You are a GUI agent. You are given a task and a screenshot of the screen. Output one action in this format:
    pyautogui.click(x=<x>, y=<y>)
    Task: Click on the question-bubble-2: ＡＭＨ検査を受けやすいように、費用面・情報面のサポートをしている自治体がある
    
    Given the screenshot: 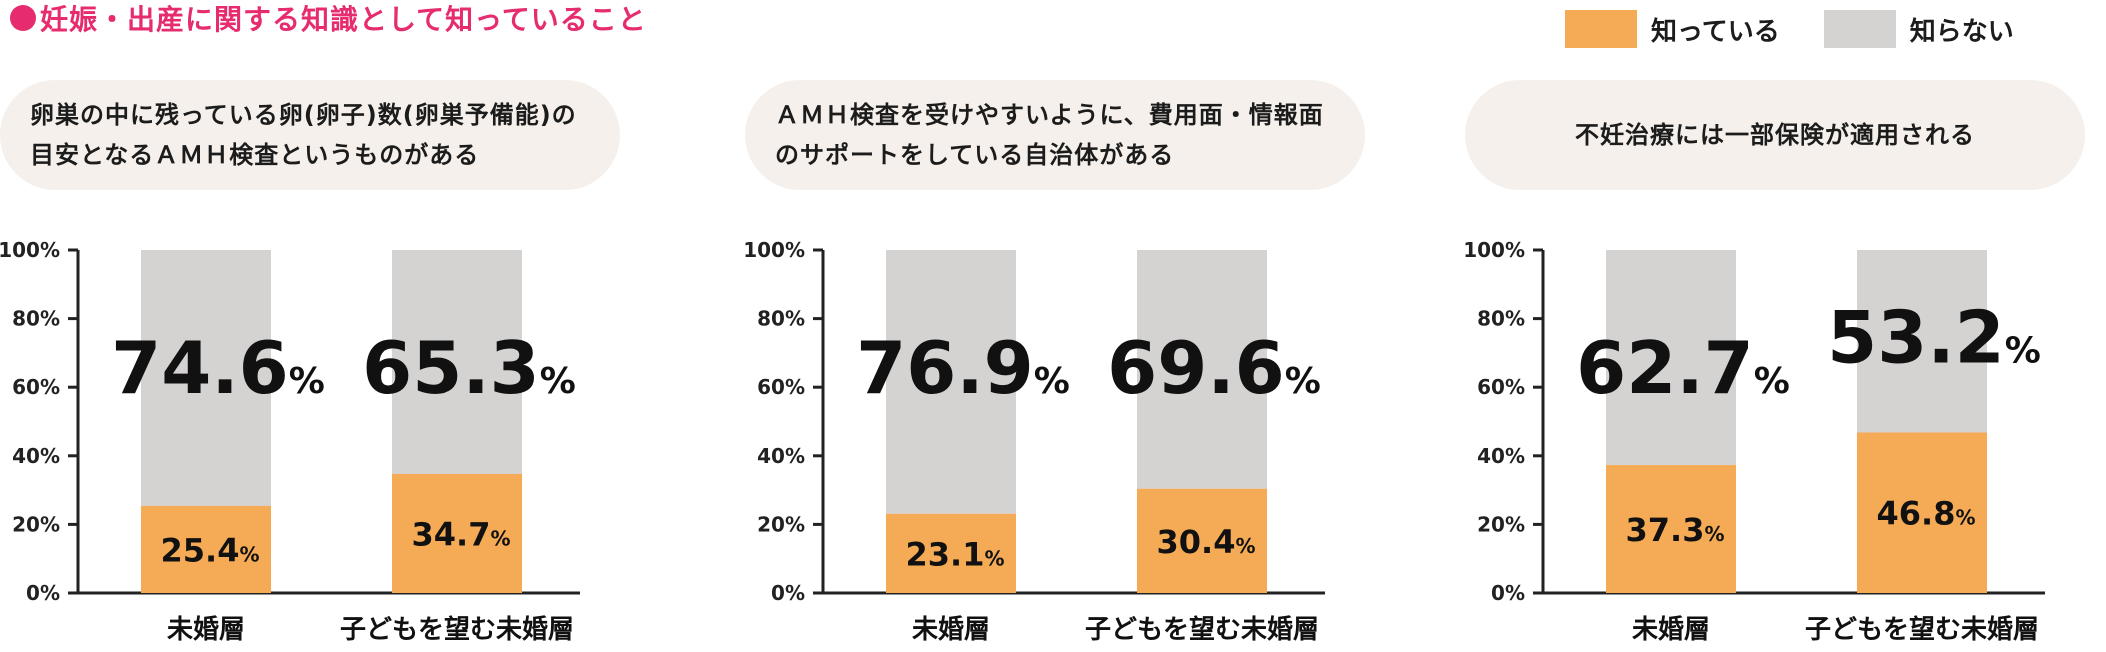 What is the action you would take?
    pyautogui.click(x=1055, y=135)
    